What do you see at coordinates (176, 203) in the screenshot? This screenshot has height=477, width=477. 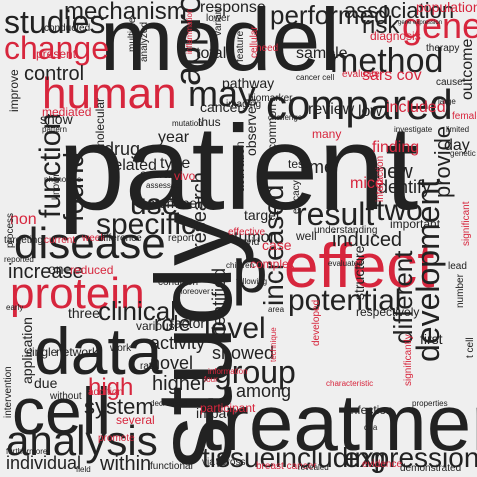 I see `word-stem-cell: stem cell` at bounding box center [176, 203].